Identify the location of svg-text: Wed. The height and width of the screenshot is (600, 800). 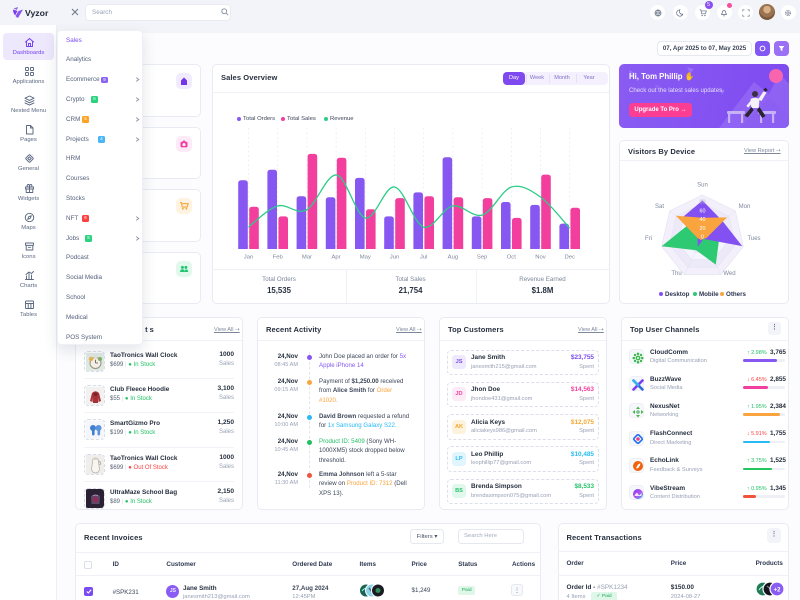
(729, 274).